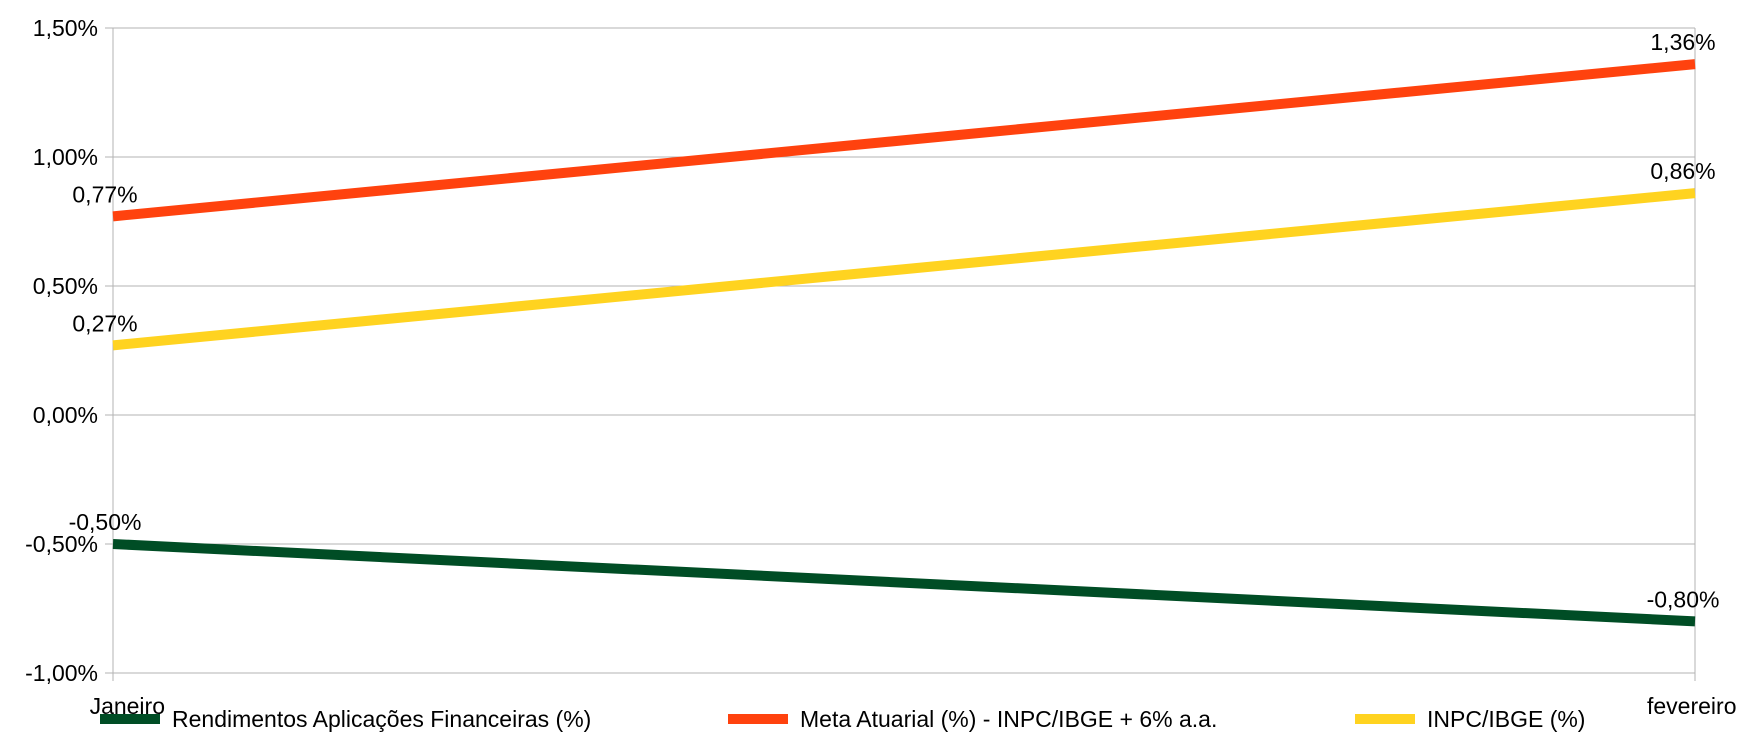 The height and width of the screenshot is (743, 1754). Describe the element at coordinates (904, 583) in the screenshot. I see `series-line` at that location.